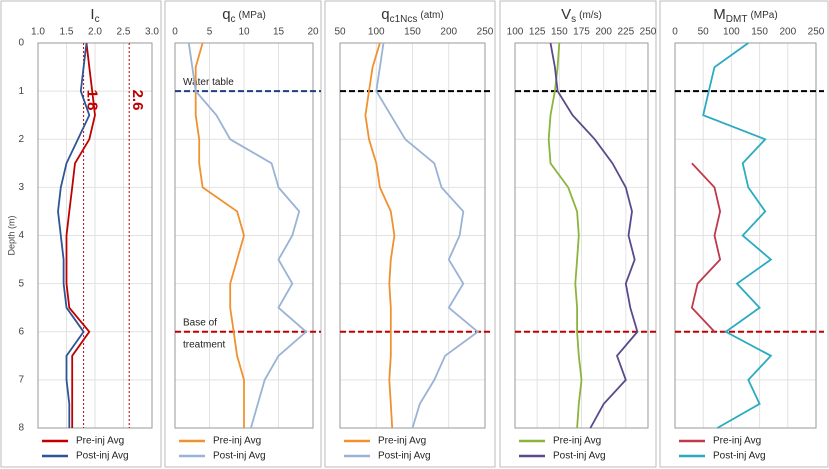 Image resolution: width=829 pixels, height=469 pixels. I want to click on x-tick-label: 225, so click(625, 32).